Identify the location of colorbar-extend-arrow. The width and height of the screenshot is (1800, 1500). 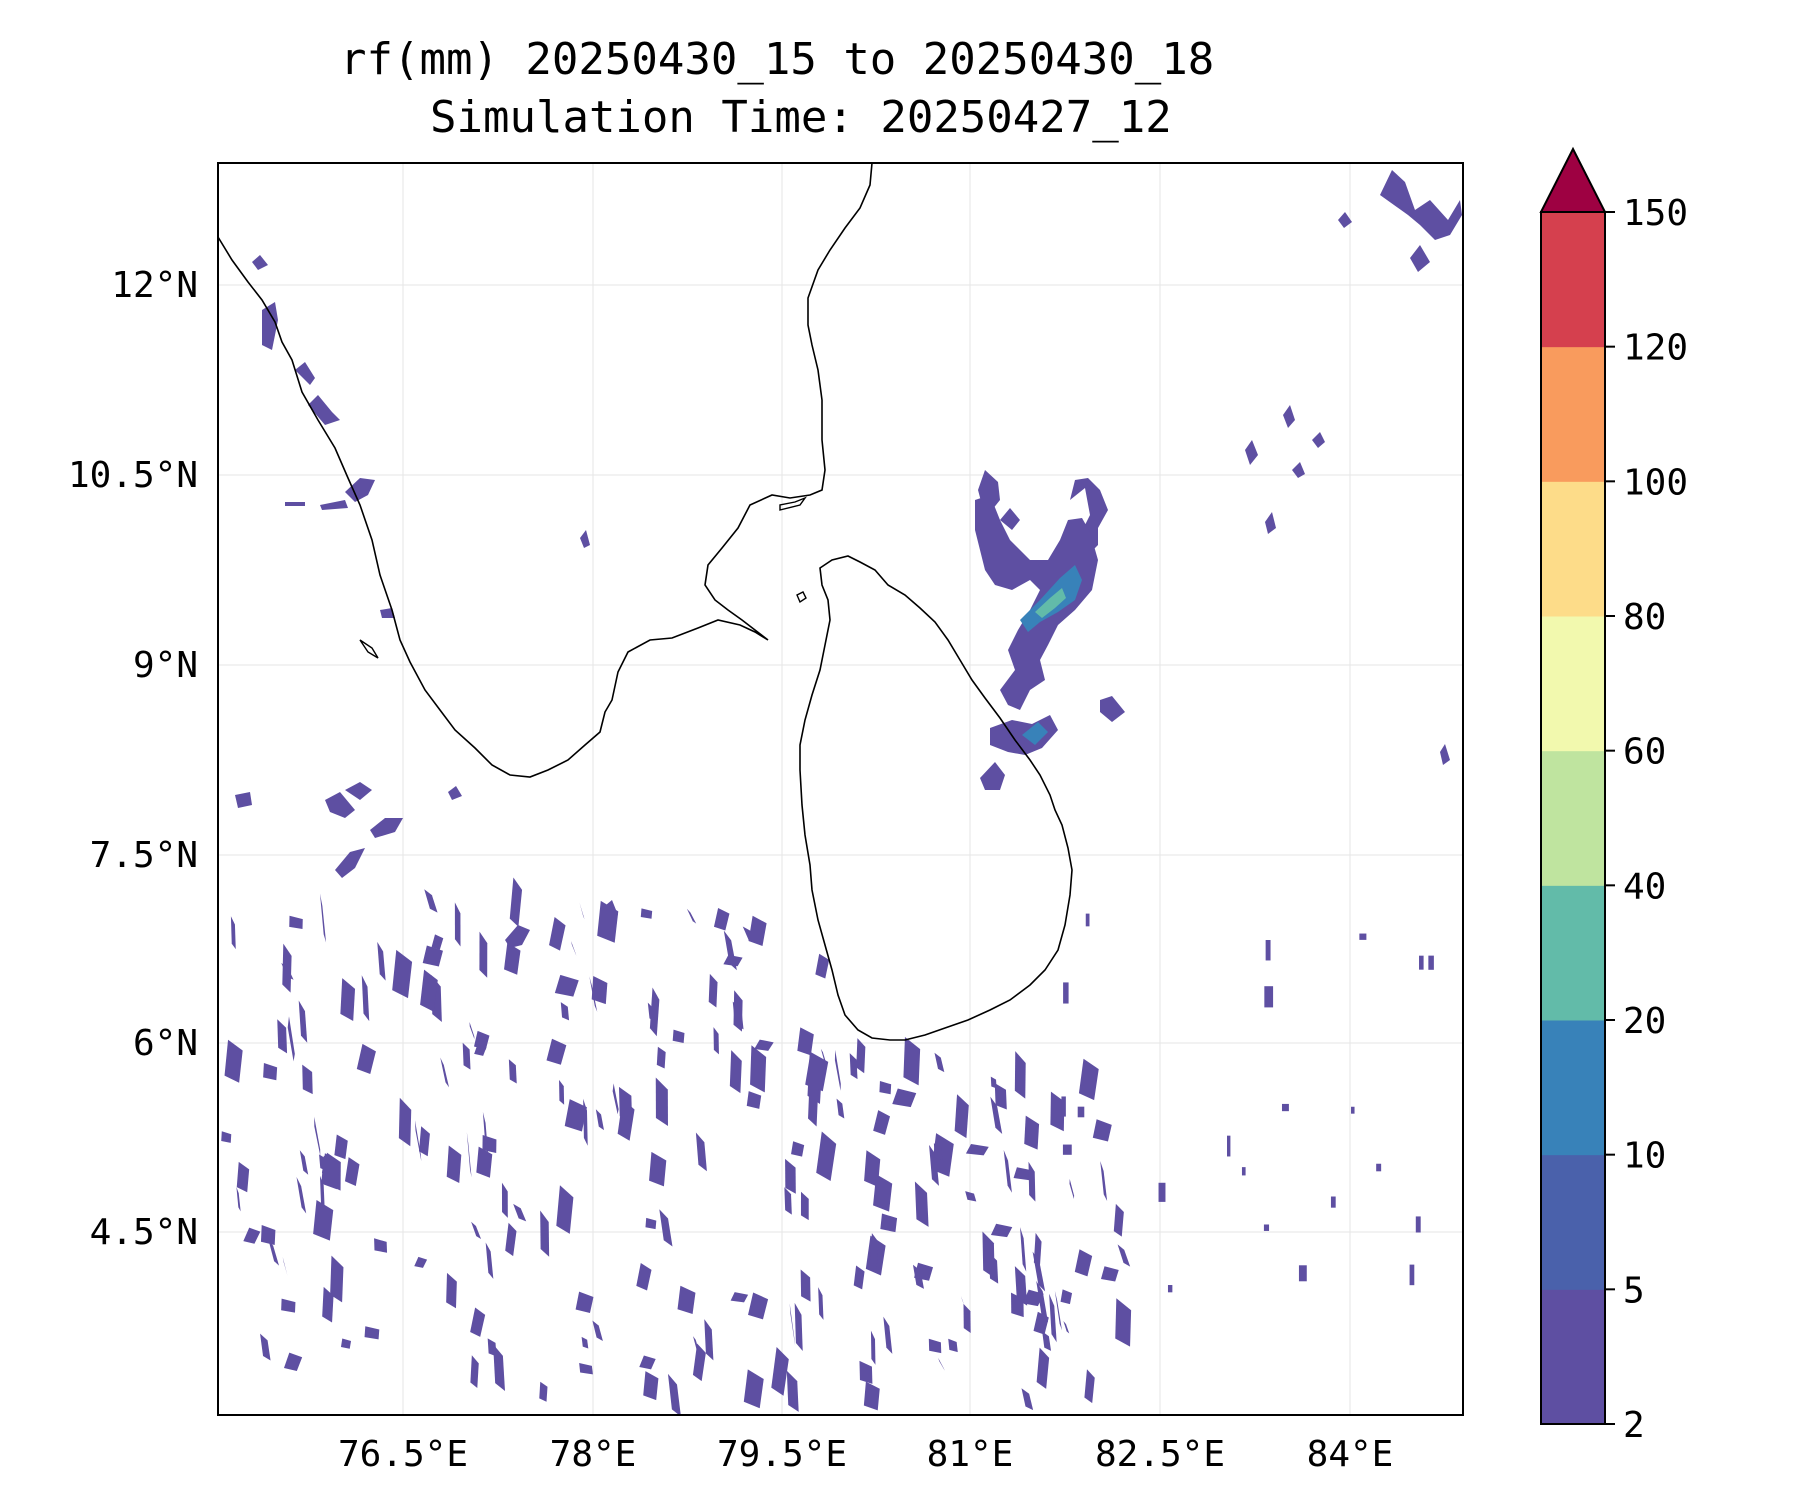
(1573, 179).